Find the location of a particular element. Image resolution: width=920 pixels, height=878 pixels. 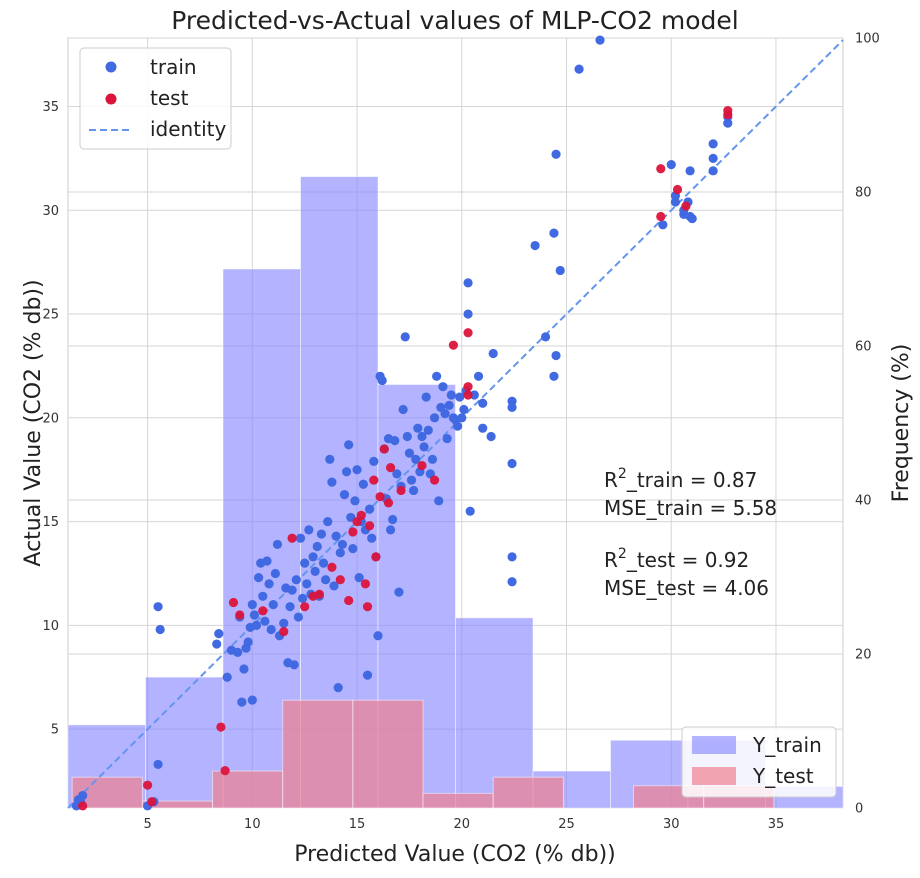

x-tick-25: 25 is located at coordinates (566, 824).